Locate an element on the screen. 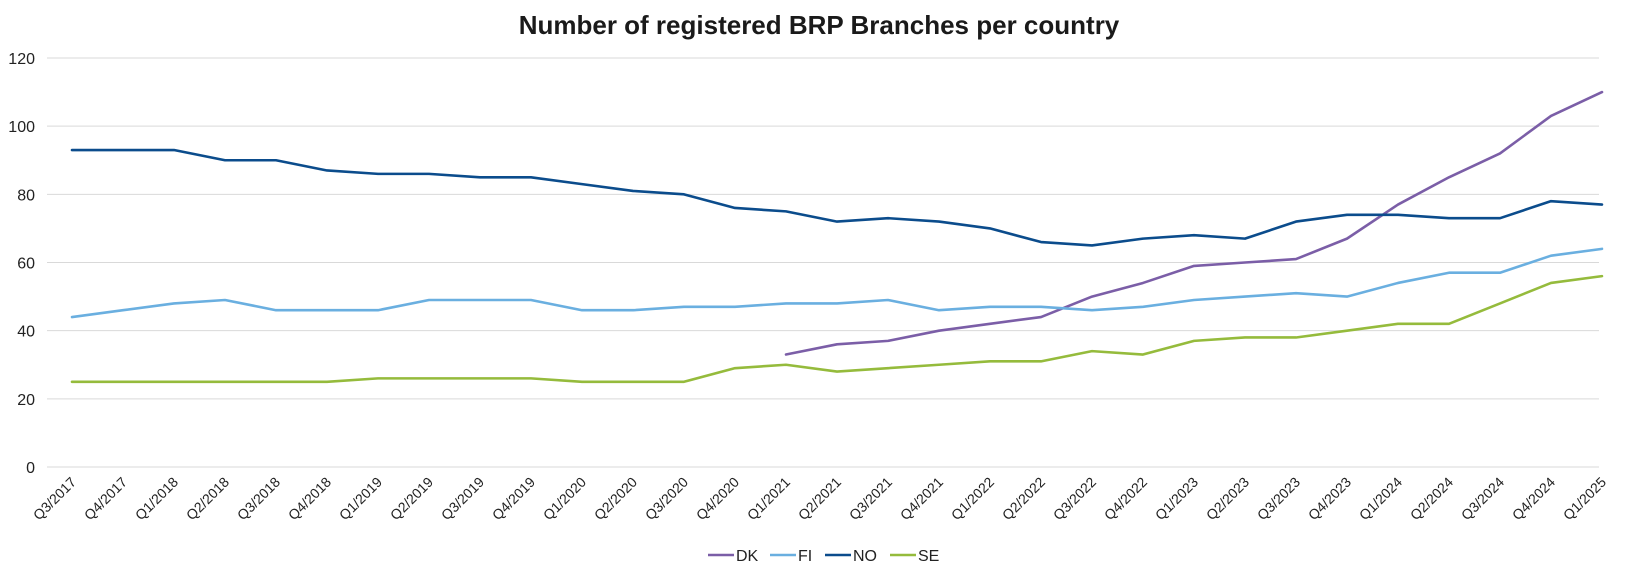 The image size is (1639, 580). x-tick-label: Q4/2019 is located at coordinates (513, 498).